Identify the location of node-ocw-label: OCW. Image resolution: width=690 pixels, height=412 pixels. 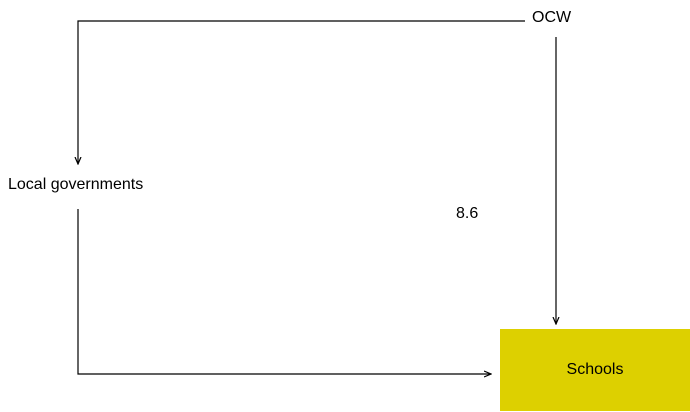
(552, 17).